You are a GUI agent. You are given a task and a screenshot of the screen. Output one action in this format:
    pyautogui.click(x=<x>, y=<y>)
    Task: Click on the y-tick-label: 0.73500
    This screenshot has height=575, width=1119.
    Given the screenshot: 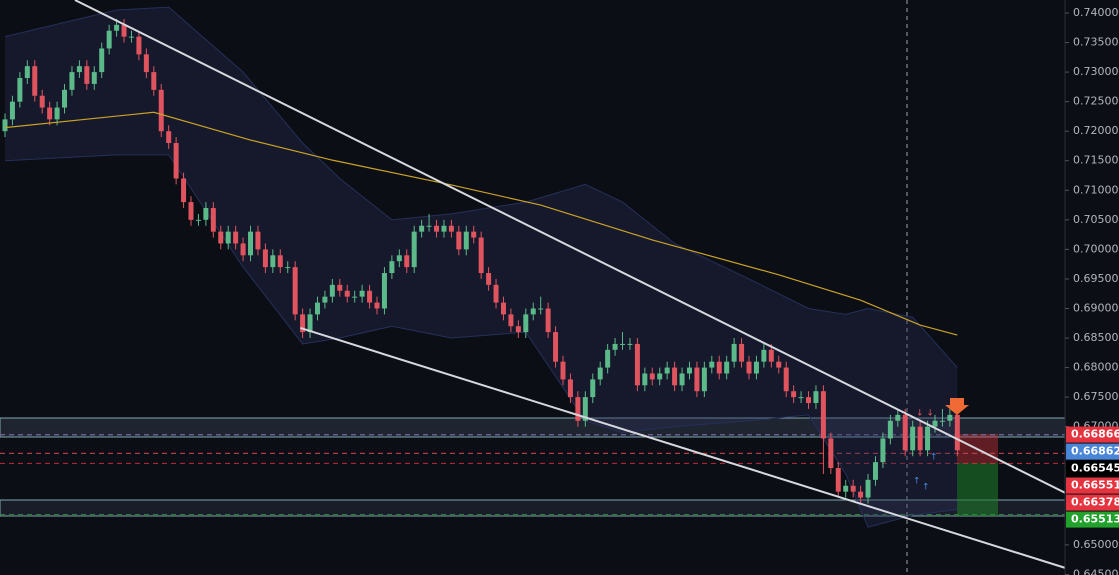 What is the action you would take?
    pyautogui.click(x=1096, y=42)
    